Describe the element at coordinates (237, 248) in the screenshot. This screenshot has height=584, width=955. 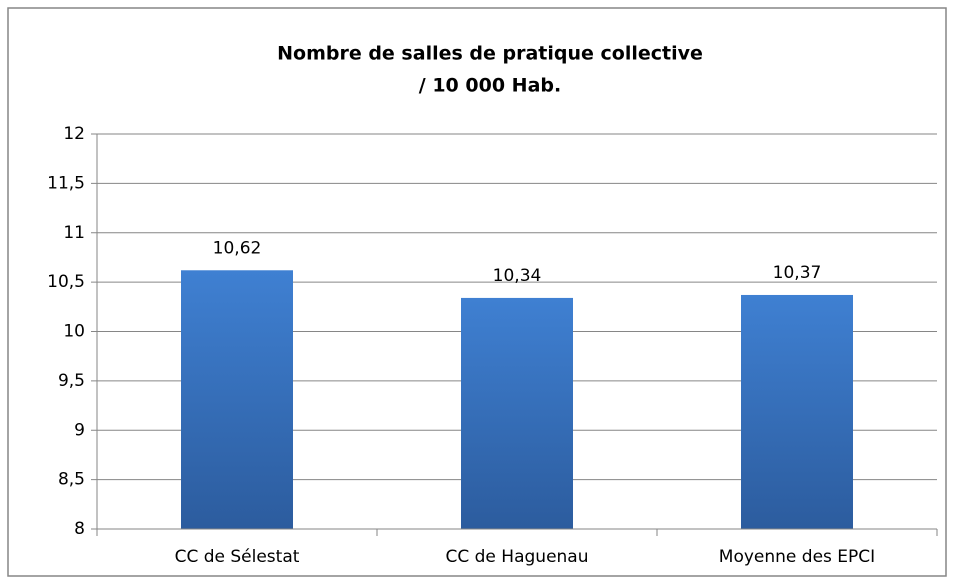
I see `data-label: 10,62` at that location.